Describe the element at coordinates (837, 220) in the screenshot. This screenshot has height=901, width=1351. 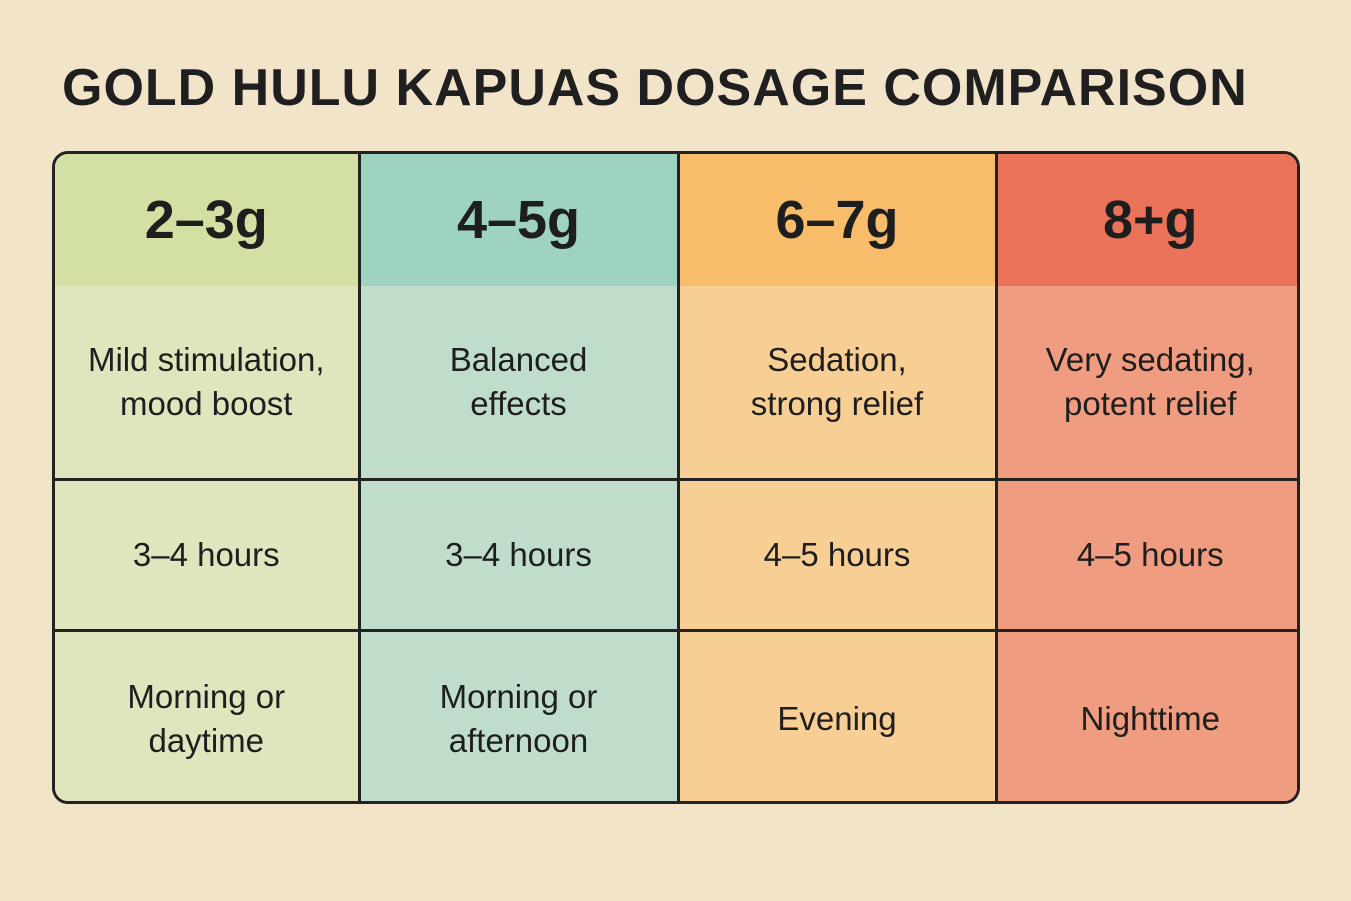
I see `header-cell: 6–7g` at that location.